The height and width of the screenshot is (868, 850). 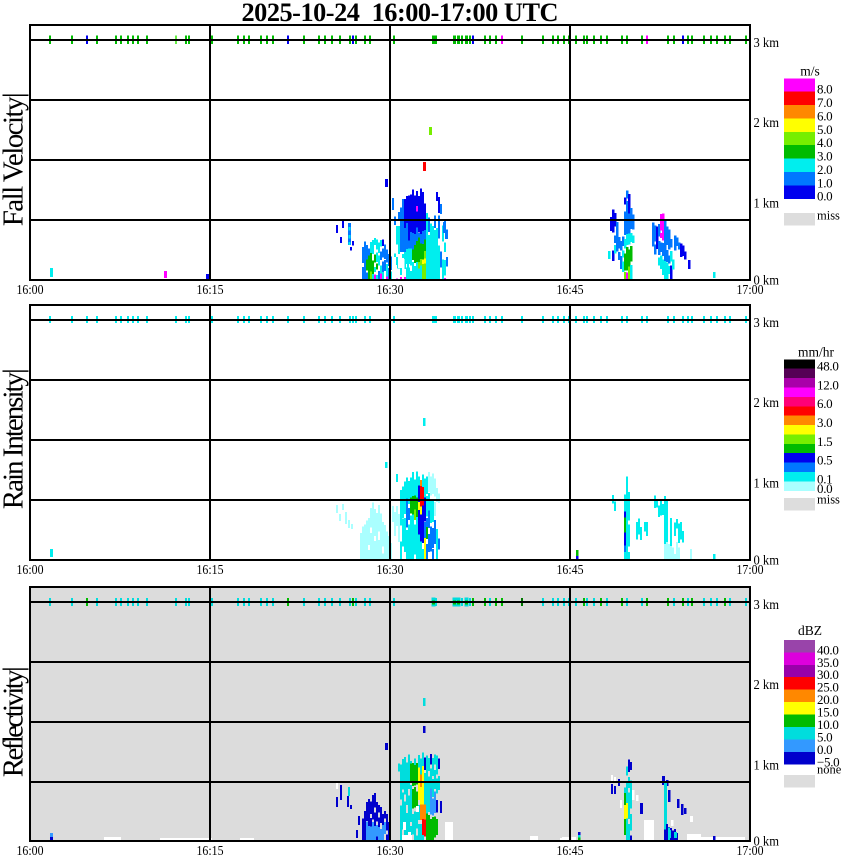 I want to click on svg-text: 2025-10-24 16:00-17:00 UTC, so click(x=400, y=13).